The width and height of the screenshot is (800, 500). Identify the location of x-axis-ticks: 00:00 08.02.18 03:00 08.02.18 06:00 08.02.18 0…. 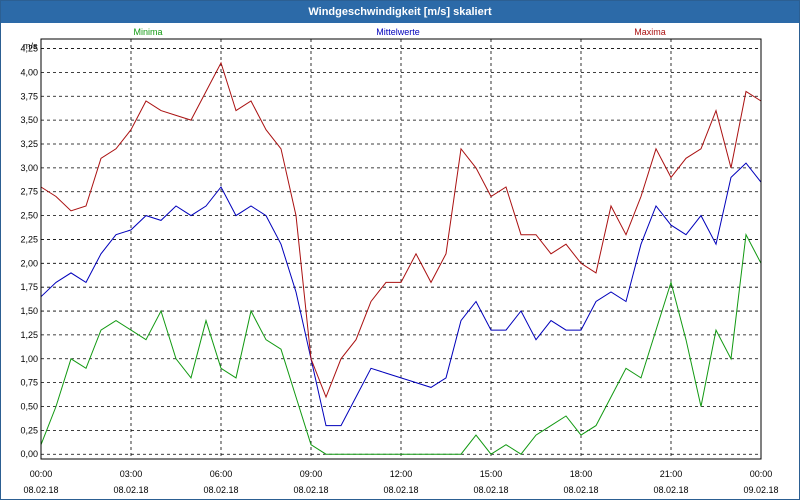
(400, 482).